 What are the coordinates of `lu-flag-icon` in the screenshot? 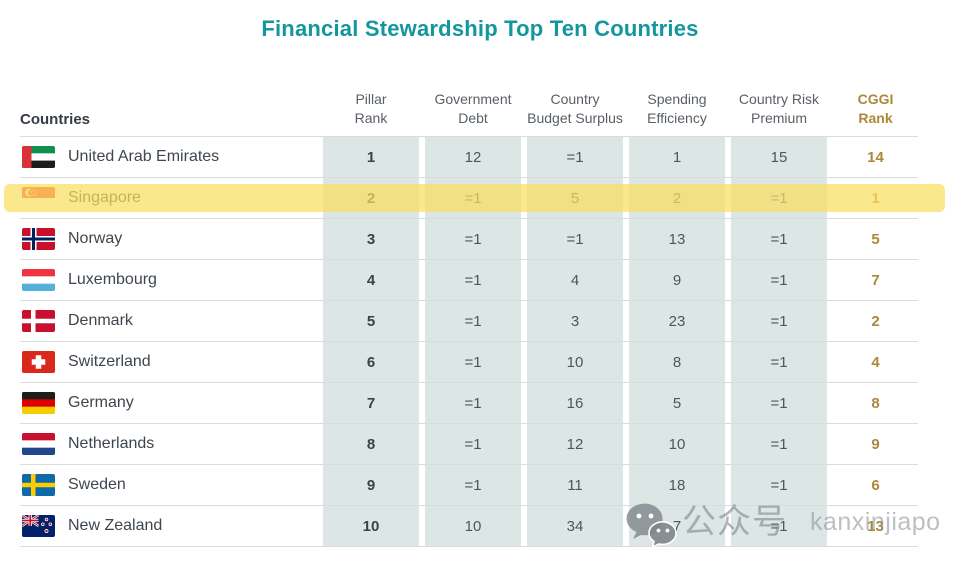 It's located at (38, 280).